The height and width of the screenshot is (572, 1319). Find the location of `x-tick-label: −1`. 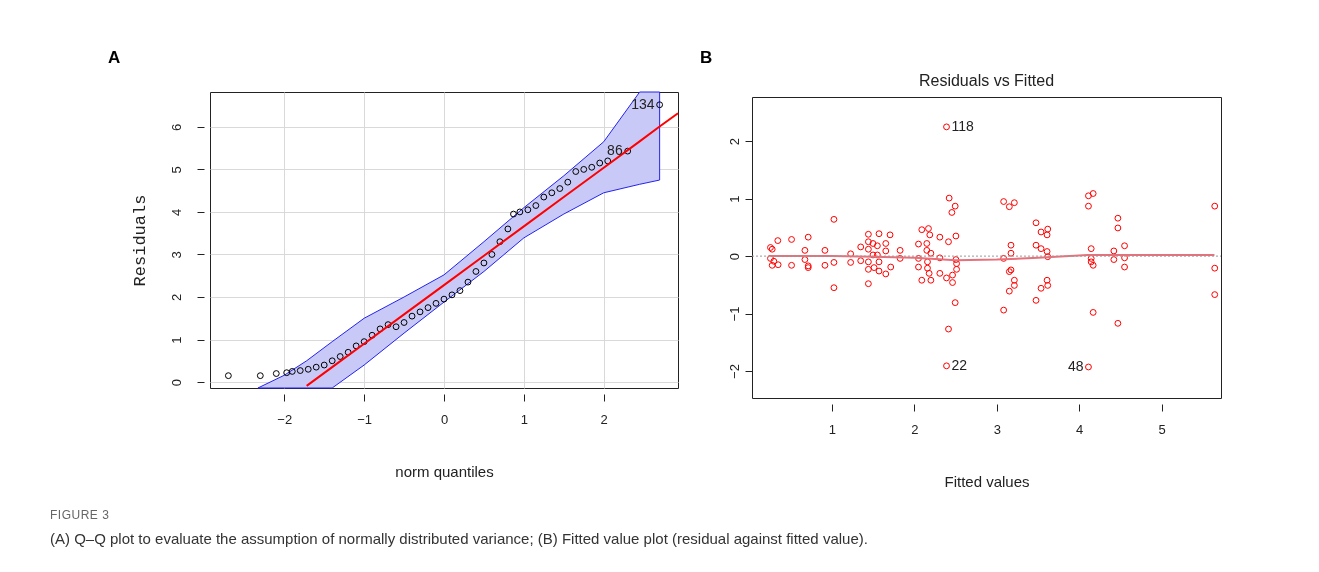

x-tick-label: −1 is located at coordinates (365, 419).